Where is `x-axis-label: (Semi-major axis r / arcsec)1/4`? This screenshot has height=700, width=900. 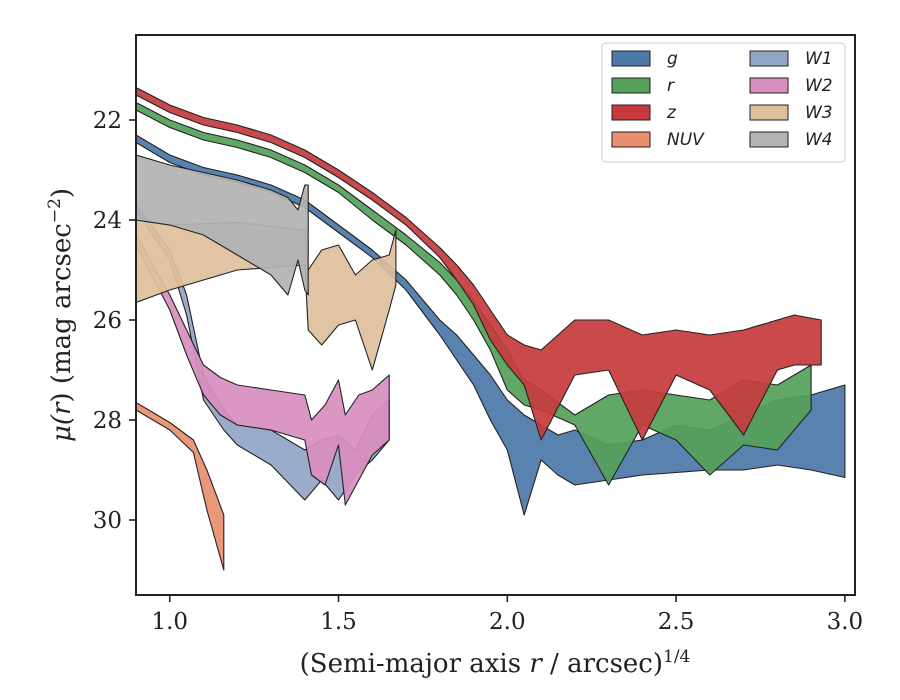
x-axis-label: (Semi-major axis r / arcsec)1/4 is located at coordinates (495, 663).